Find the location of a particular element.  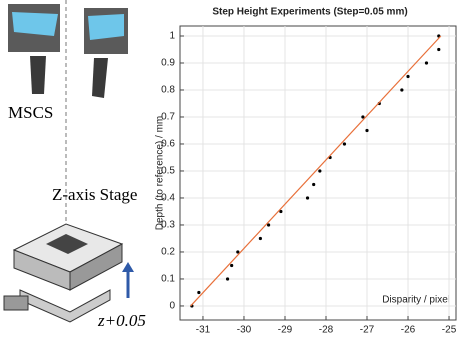

mscs-label: MSCS is located at coordinates (30, 112).